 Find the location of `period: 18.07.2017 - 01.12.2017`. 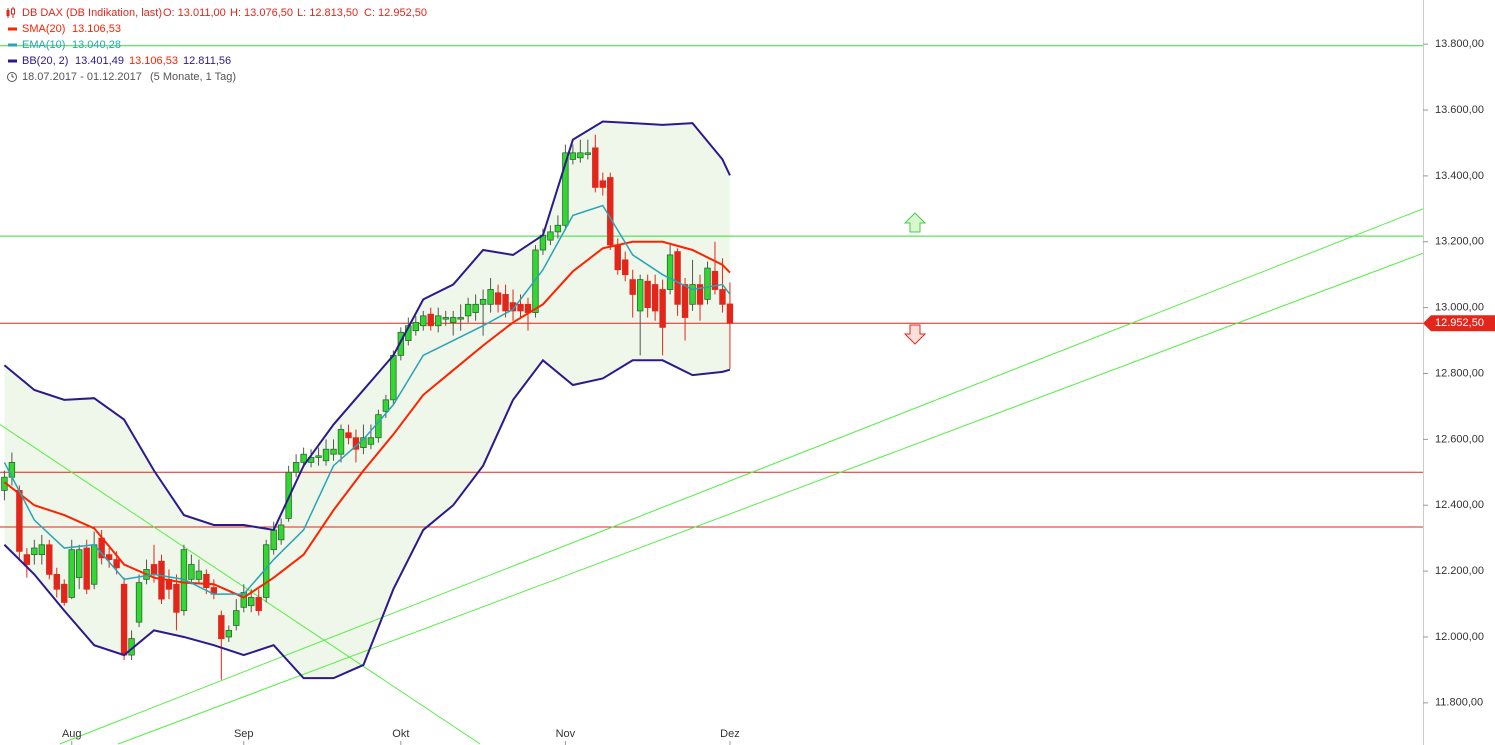

period: 18.07.2017 - 01.12.2017 is located at coordinates (82, 77).